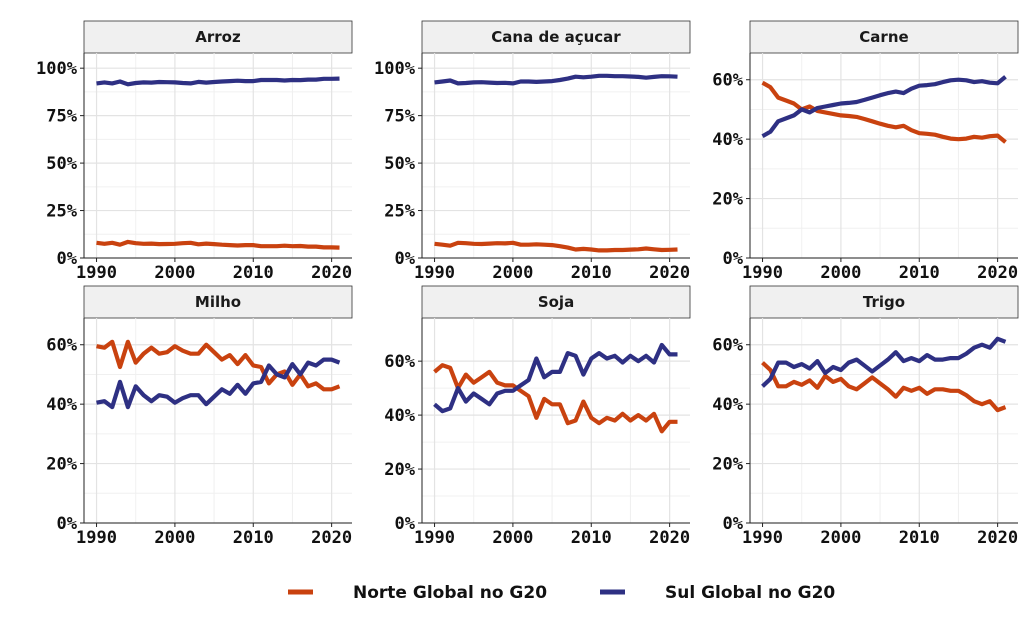 This screenshot has height=640, width=1024. Describe the element at coordinates (865, 151) in the screenshot. I see `panel-carne: Carne 0% 20% 40% 60% 1990 2000 2010 2020` at that location.